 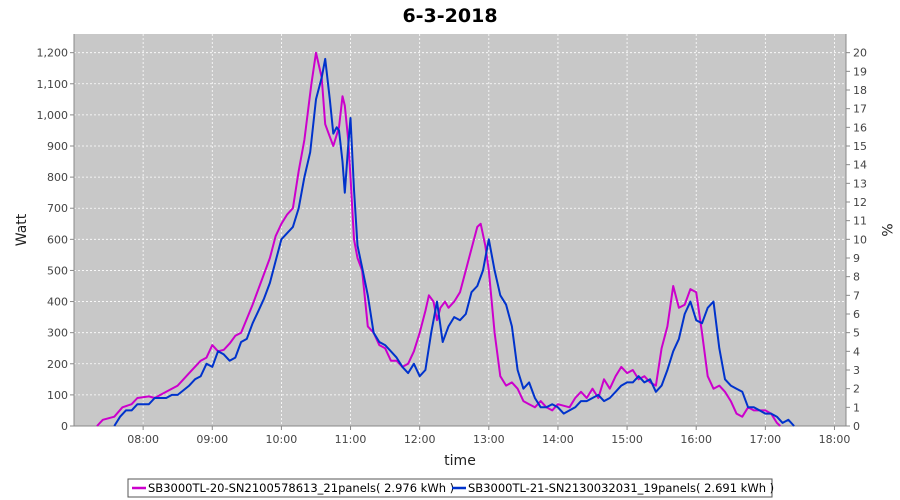 What do you see at coordinates (57, 302) in the screenshot?
I see `y-tick-label: 400` at bounding box center [57, 302].